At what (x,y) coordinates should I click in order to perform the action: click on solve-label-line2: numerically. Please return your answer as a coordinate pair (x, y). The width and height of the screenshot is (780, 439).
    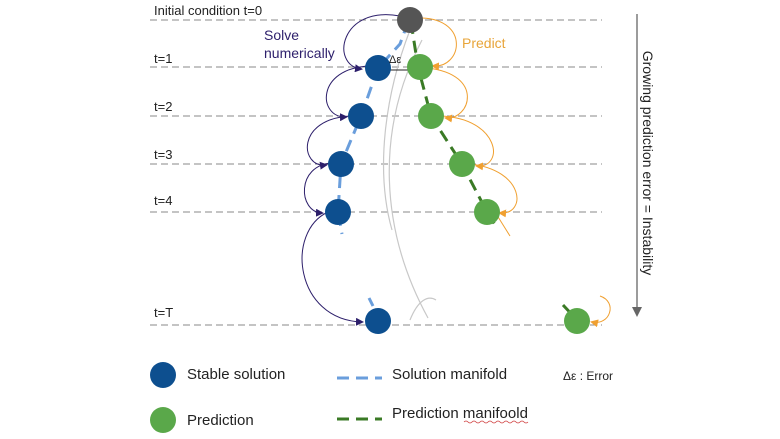
    Looking at the image, I should click on (299, 53).